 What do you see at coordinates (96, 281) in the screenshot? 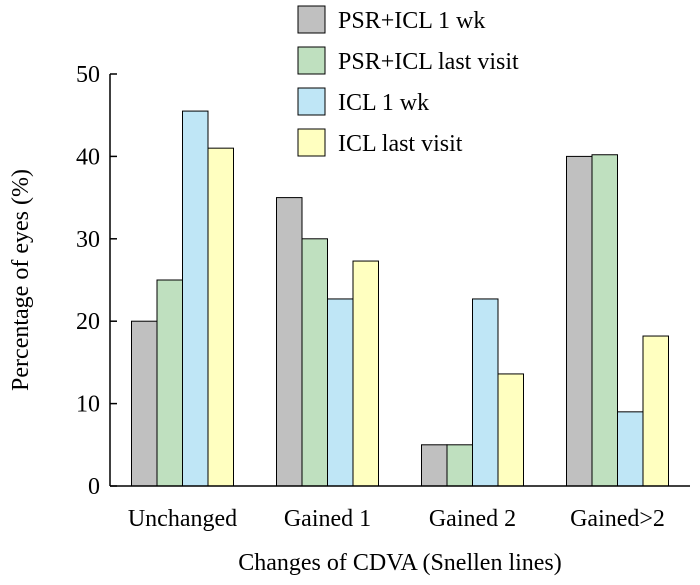
I see `y-ticks-group: 0 10 20 30 40 50` at bounding box center [96, 281].